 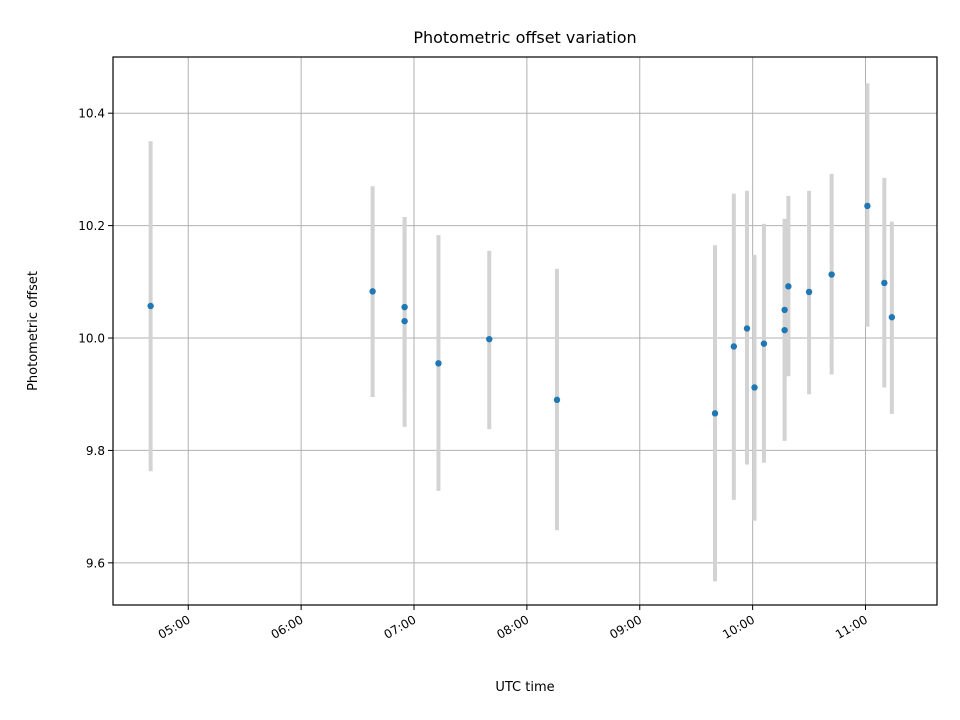 I want to click on y-tick-label: 10.4, so click(x=91, y=114).